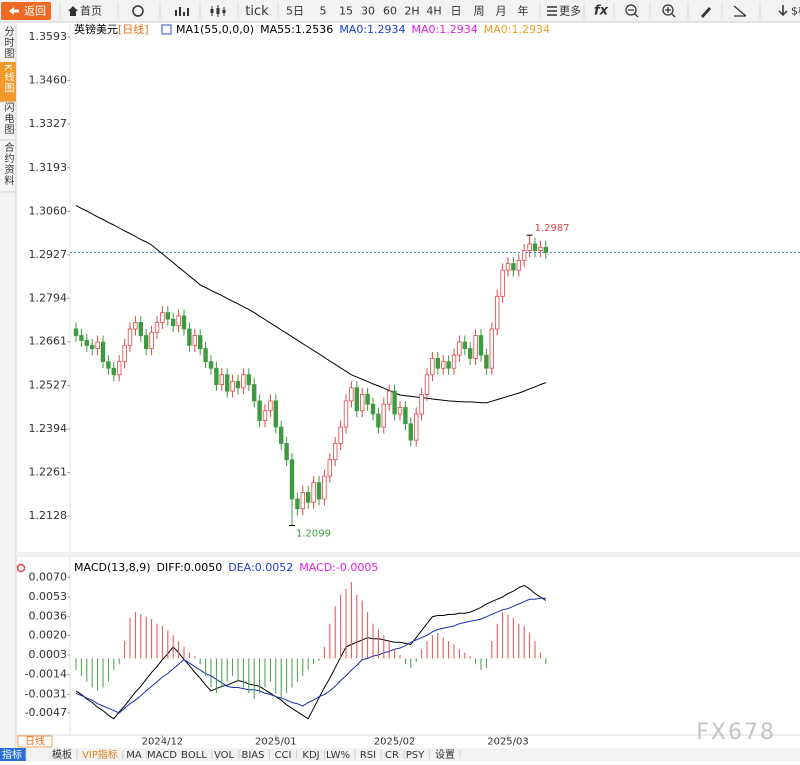 Image resolution: width=800 pixels, height=765 pixels. What do you see at coordinates (415, 755) in the screenshot?
I see `bottom-tab: PSY` at bounding box center [415, 755].